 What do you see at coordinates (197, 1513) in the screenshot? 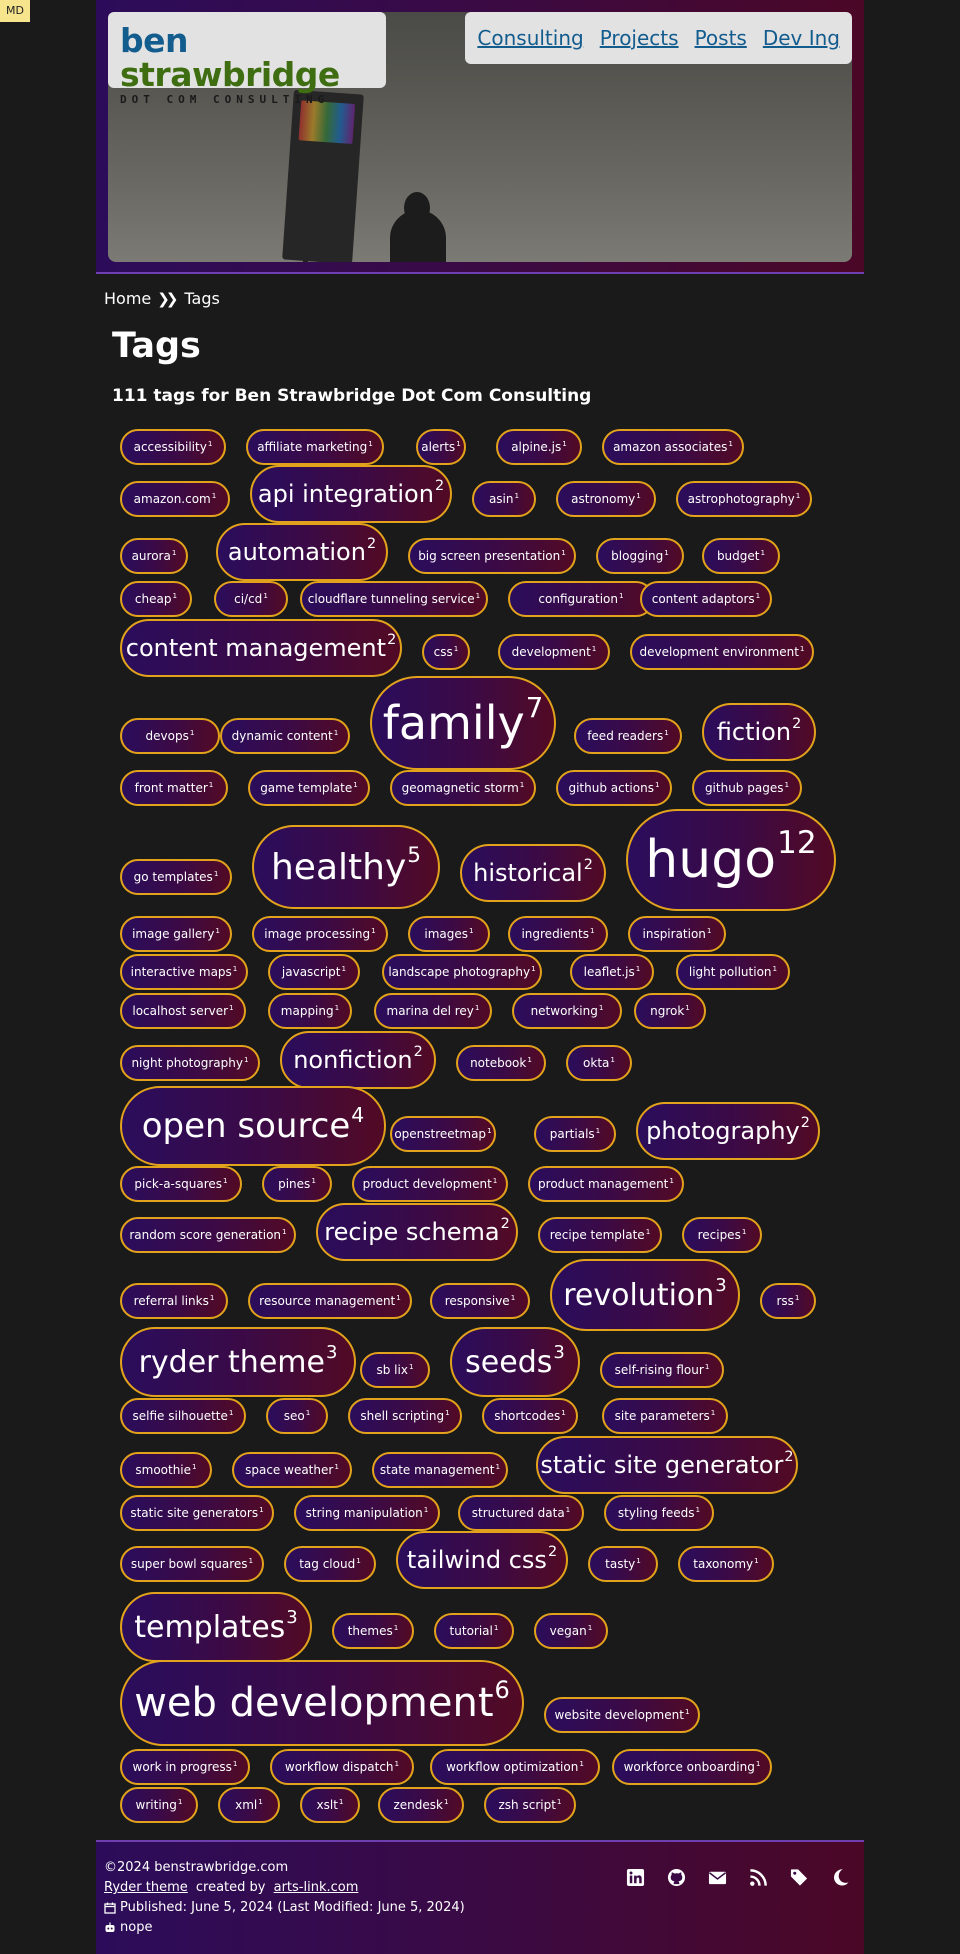
I see `tag-static-site-generators: static site generators 1` at bounding box center [197, 1513].